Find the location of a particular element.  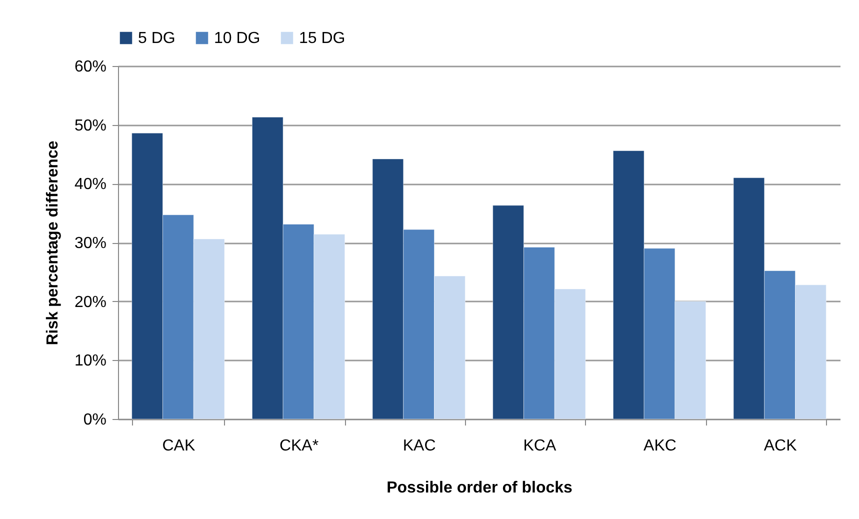

x-tick-label: CKA* is located at coordinates (299, 446).